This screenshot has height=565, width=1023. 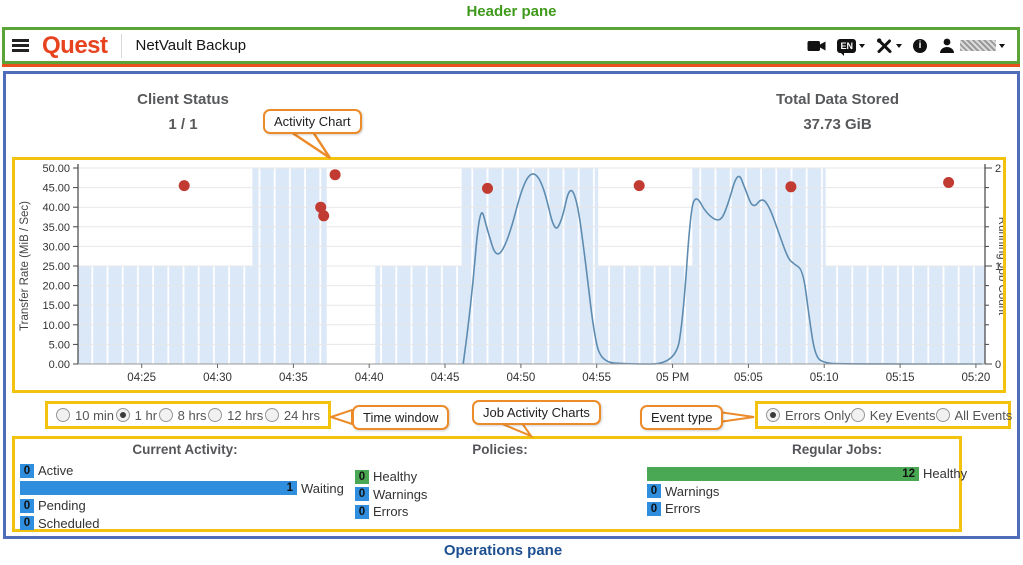 I want to click on radio-key-events: Key Events, so click(x=893, y=415).